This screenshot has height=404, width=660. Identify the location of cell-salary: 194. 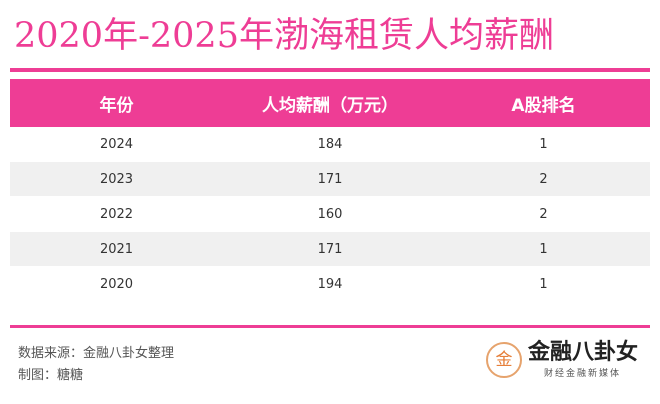
(330, 284).